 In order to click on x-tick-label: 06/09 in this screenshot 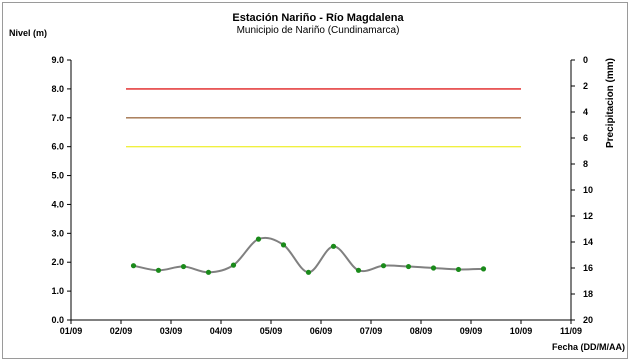, I will do `click(321, 331)`.